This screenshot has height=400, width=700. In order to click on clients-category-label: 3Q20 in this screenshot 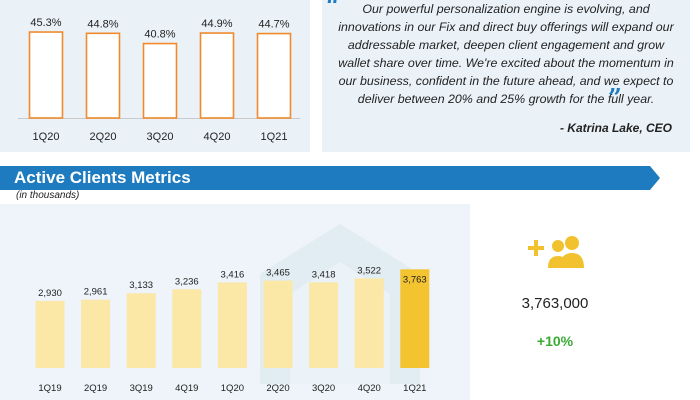, I will do `click(323, 388)`.